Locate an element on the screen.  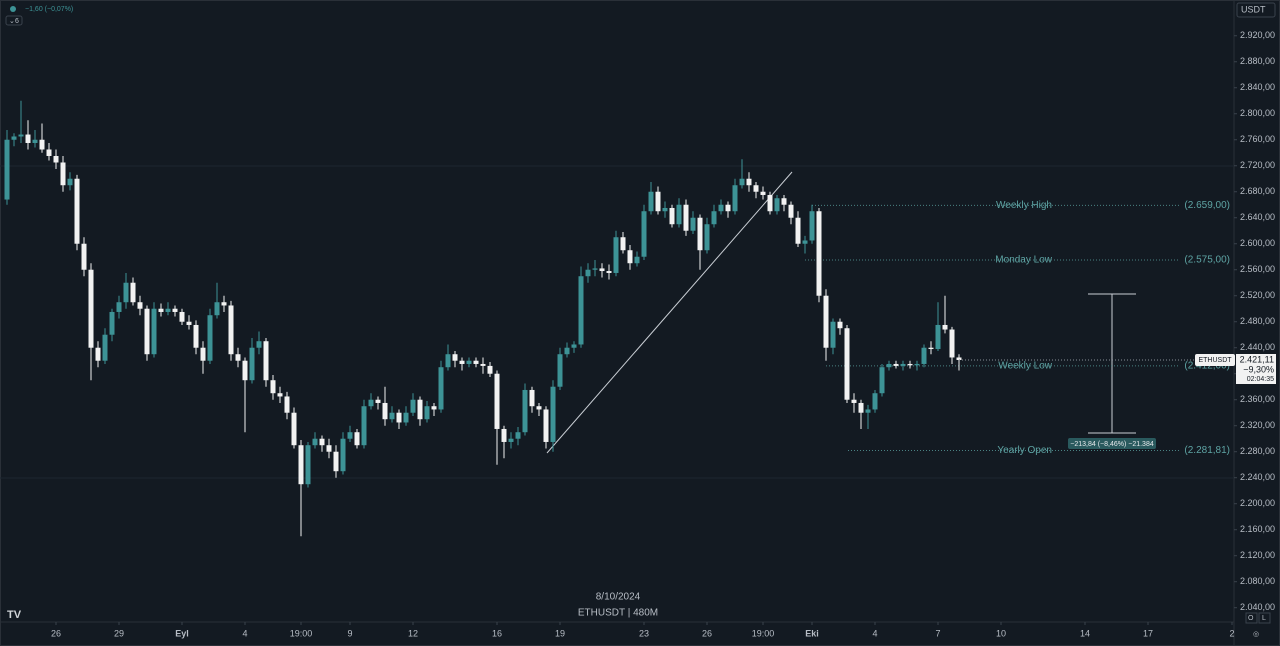
settings-icon: ◎ is located at coordinates (1256, 634).